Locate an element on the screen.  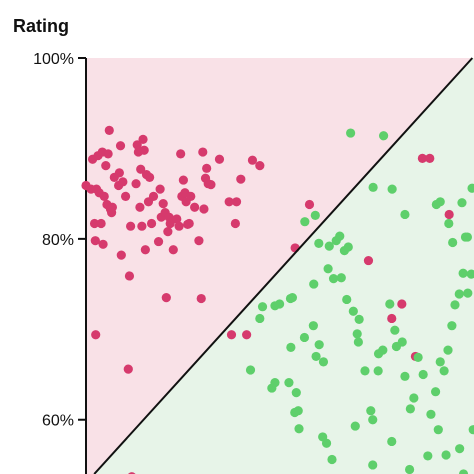
y-axis-title: Rating is located at coordinates (41, 26).